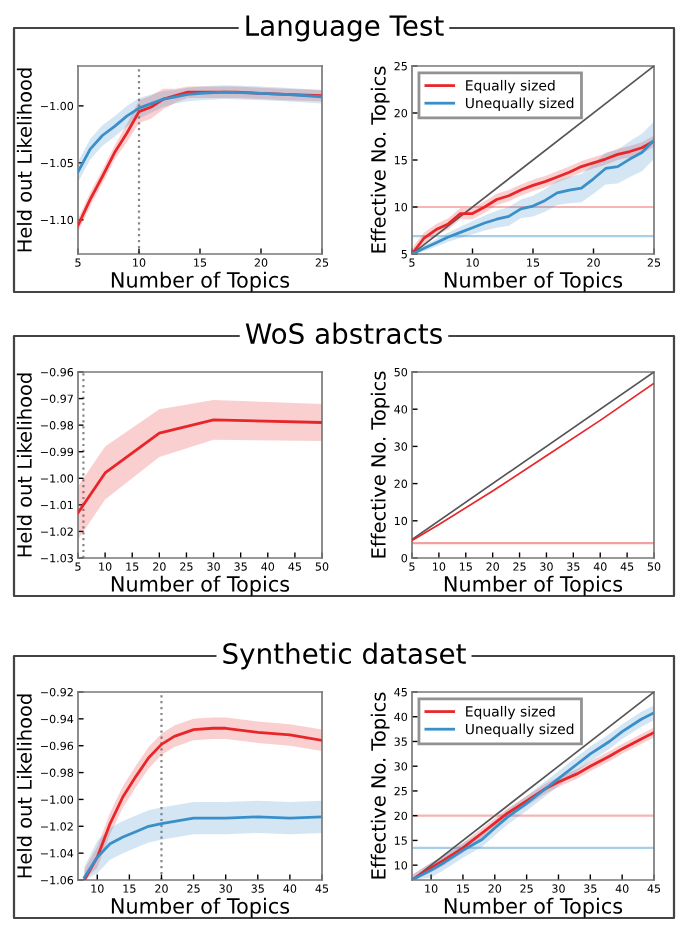 This screenshot has height=932, width=698. I want to click on chart-title: Language Test, so click(345, 28).